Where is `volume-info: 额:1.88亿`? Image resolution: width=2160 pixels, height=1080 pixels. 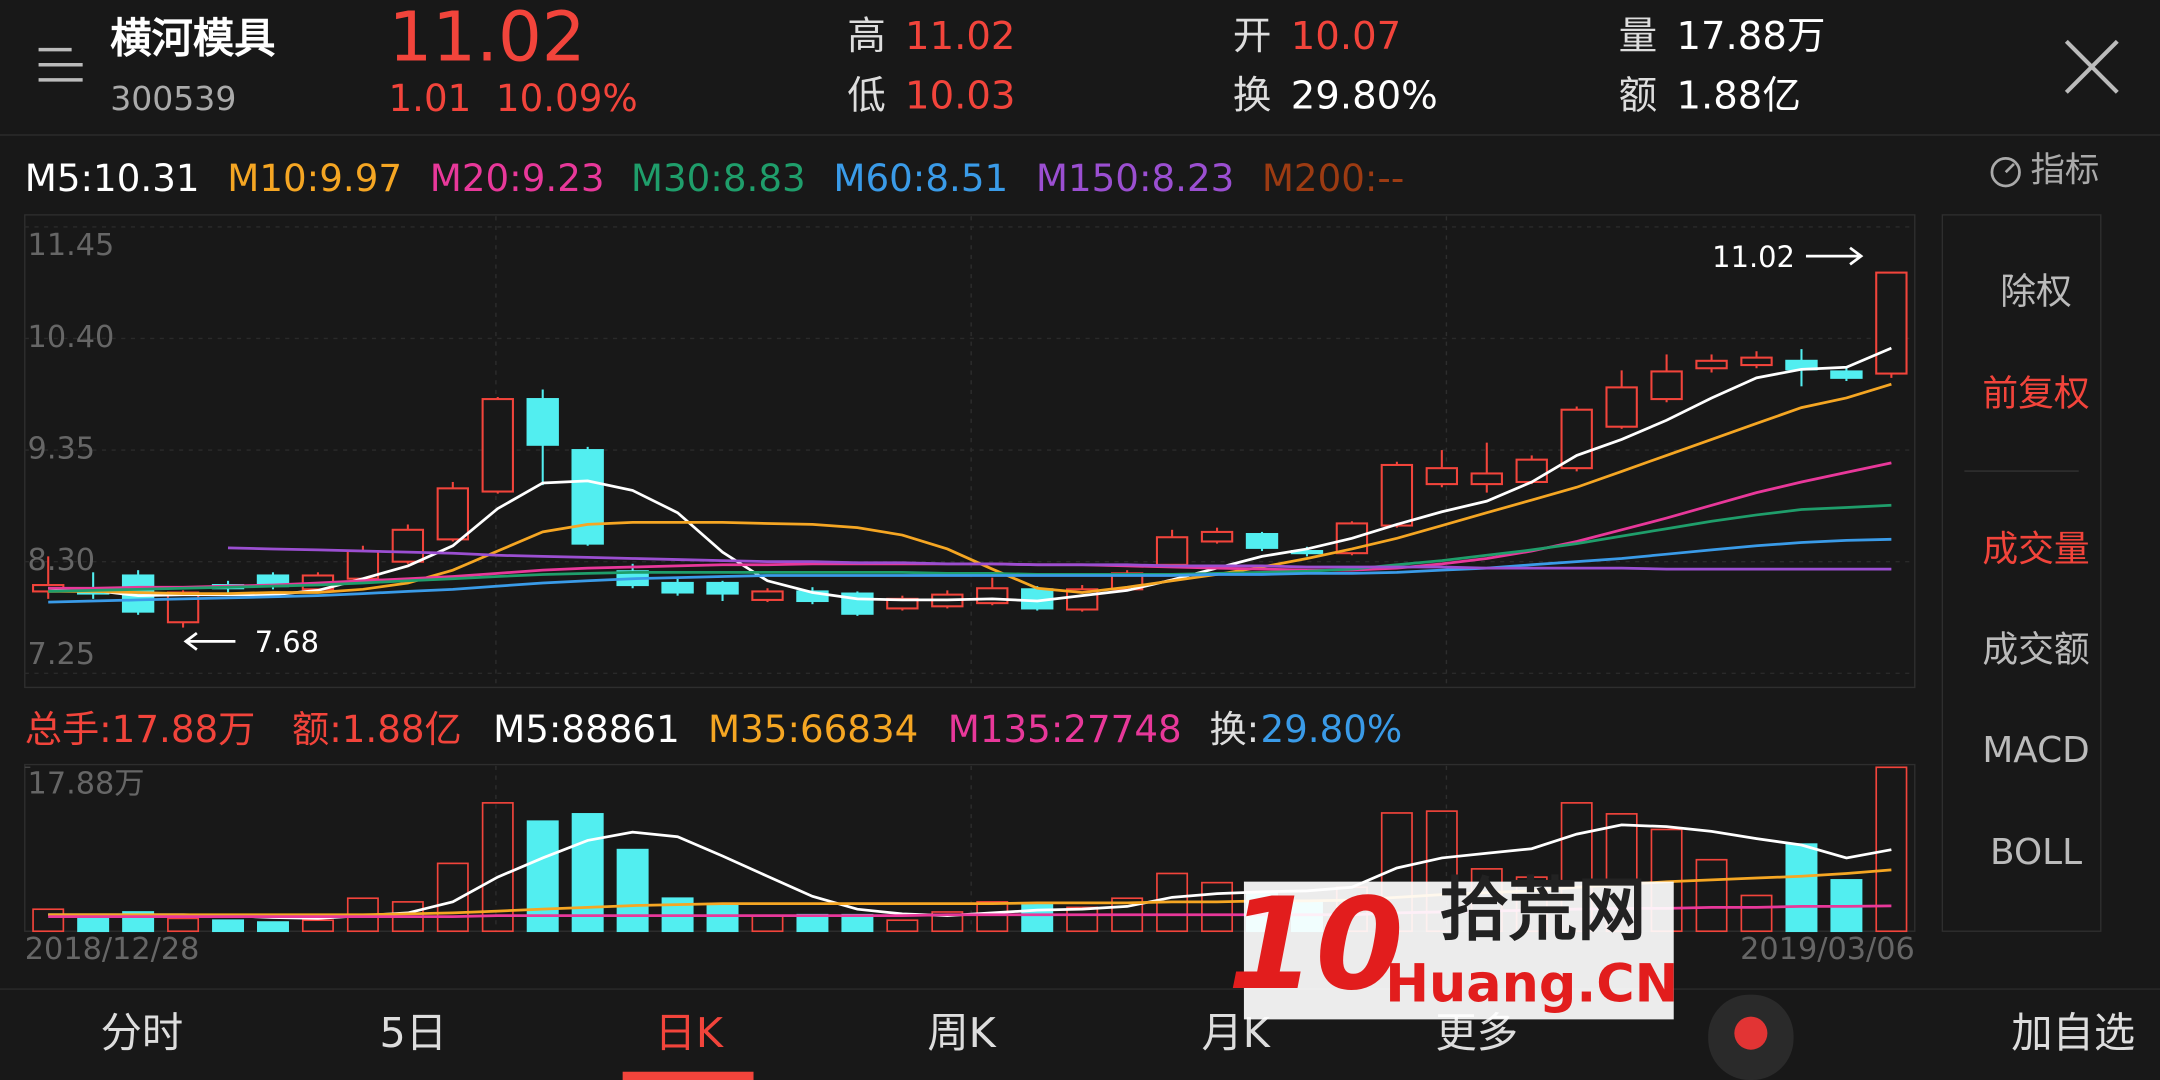
volume-info: 额:1.88亿 is located at coordinates (377, 729).